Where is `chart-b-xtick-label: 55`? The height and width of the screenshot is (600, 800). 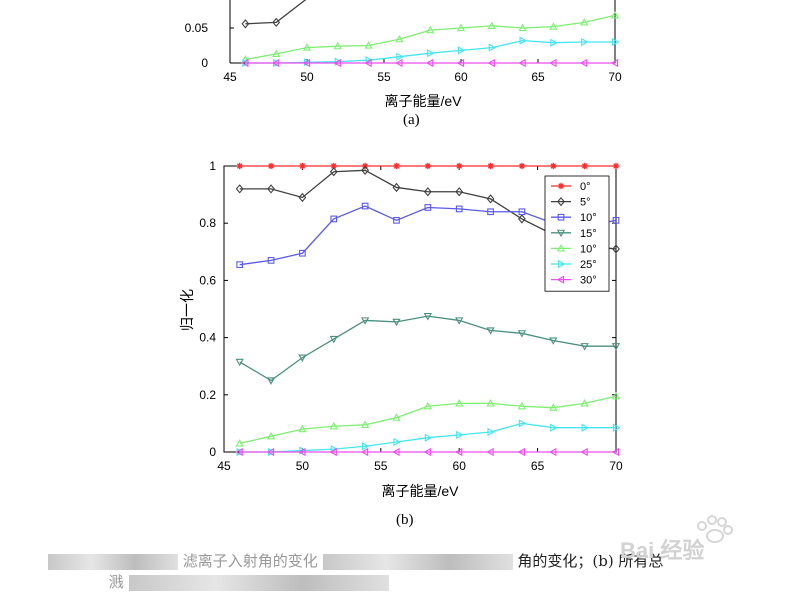 chart-b-xtick-label: 55 is located at coordinates (381, 466).